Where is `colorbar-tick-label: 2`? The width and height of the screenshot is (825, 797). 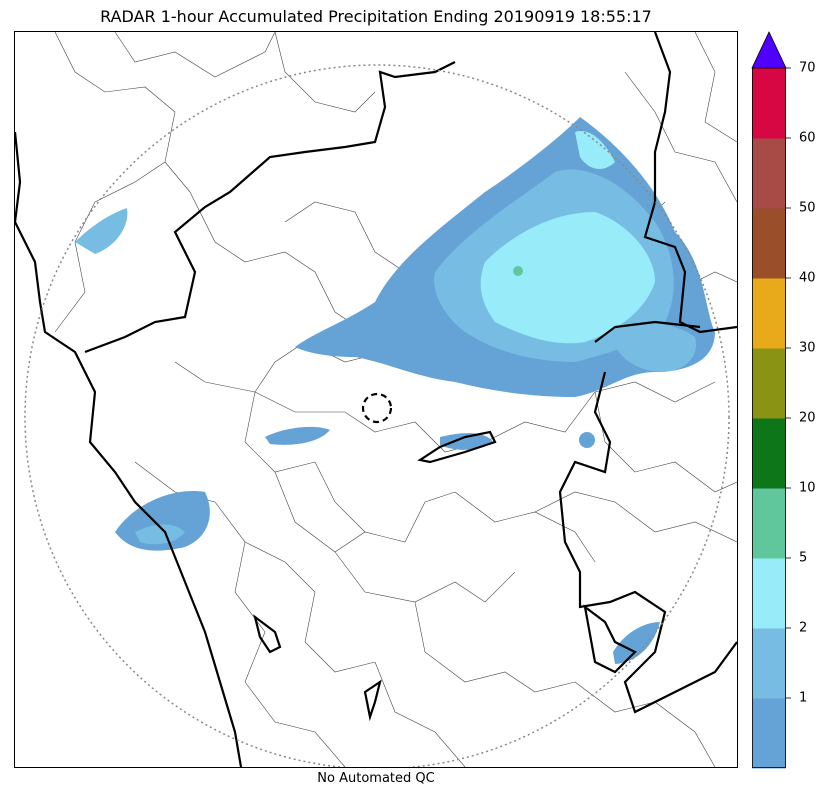
colorbar-tick-label: 2 is located at coordinates (803, 628).